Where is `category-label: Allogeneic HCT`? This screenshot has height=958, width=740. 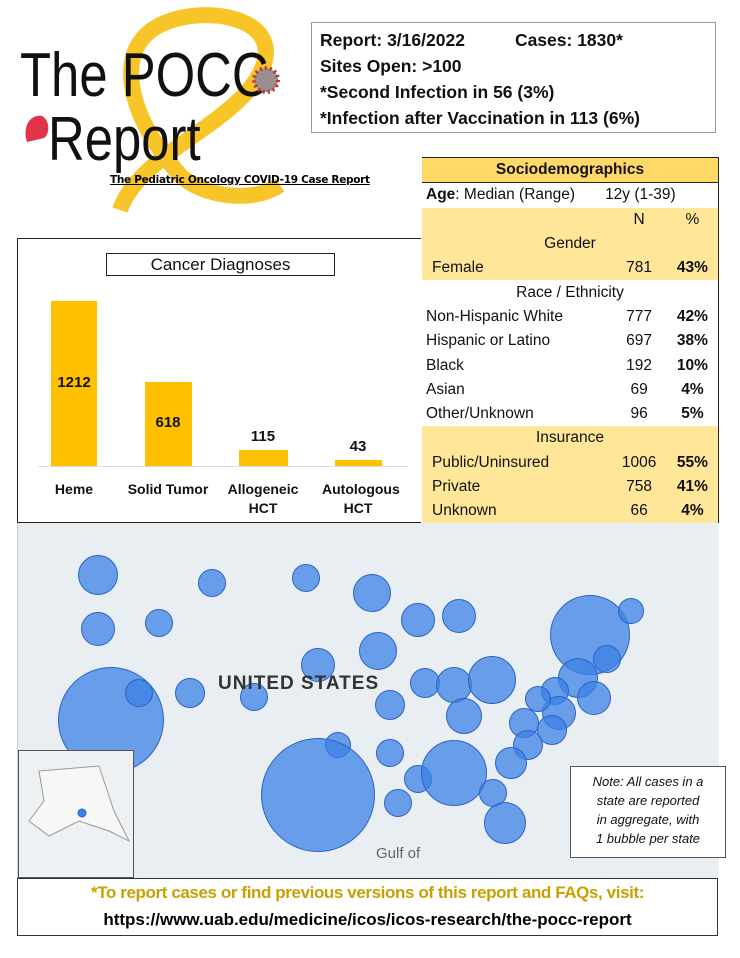 category-label: Allogeneic HCT is located at coordinates (263, 498).